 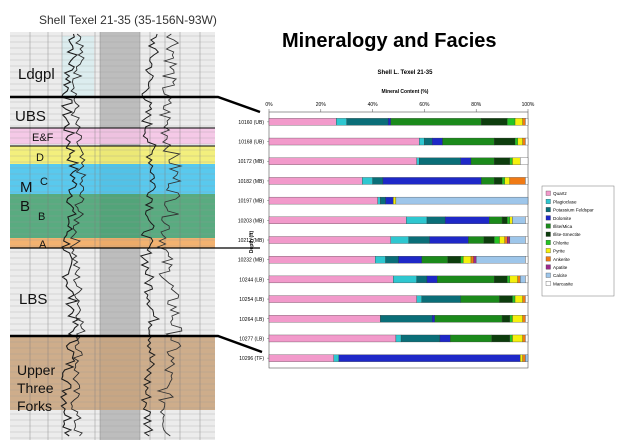 What do you see at coordinates (251, 320) in the screenshot?
I see `y-tick-label: 10264 (LB)` at bounding box center [251, 320].